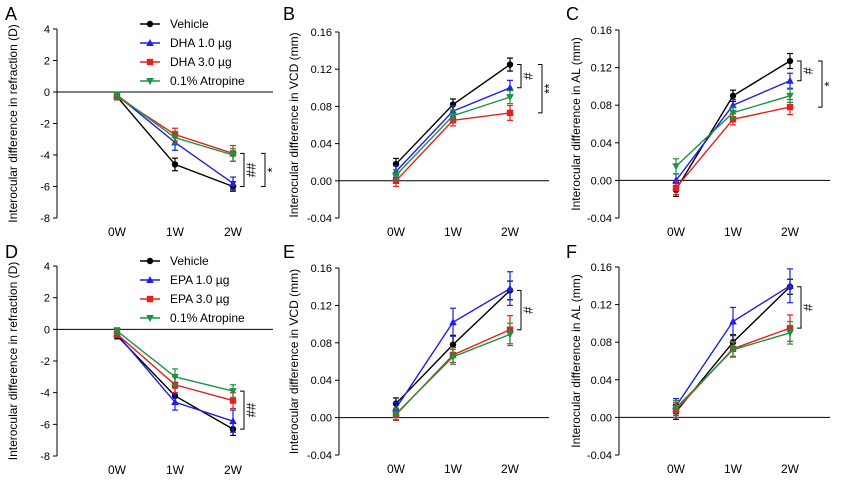  Describe the element at coordinates (47, 267) in the screenshot. I see `panel-d-y-tick-label: 4` at that location.